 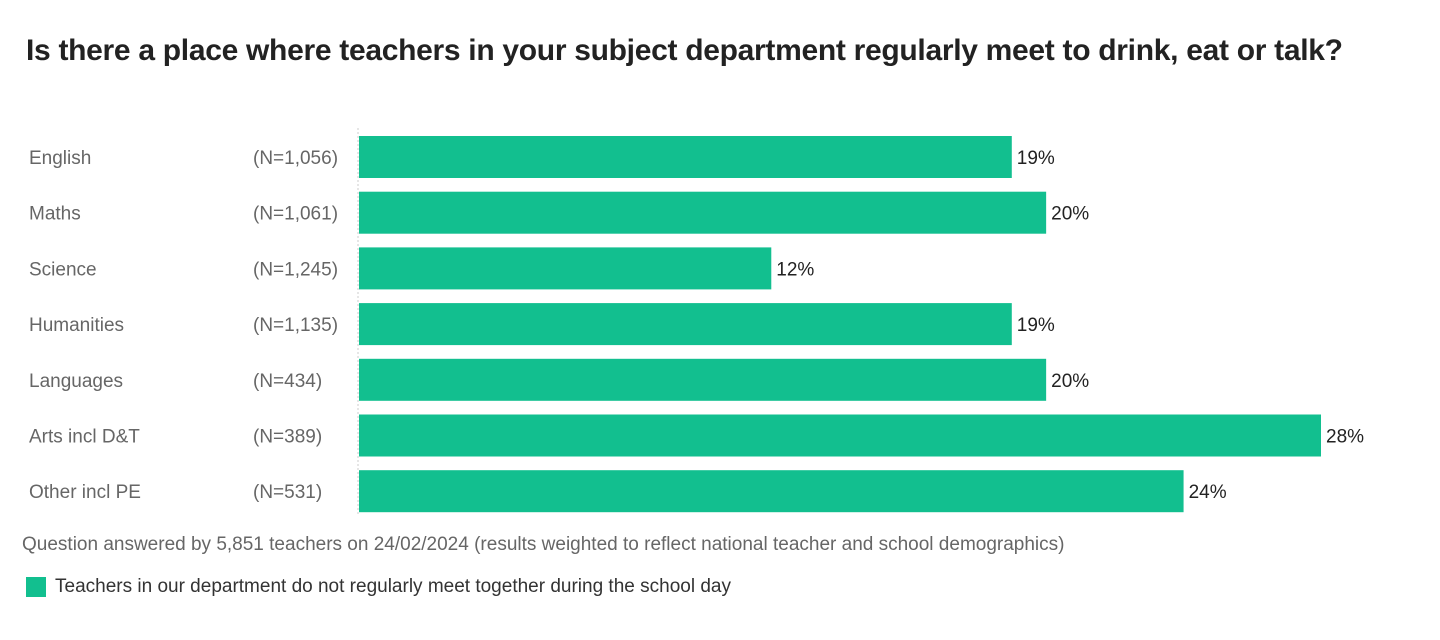 What do you see at coordinates (60, 158) in the screenshot?
I see `category-label: English` at bounding box center [60, 158].